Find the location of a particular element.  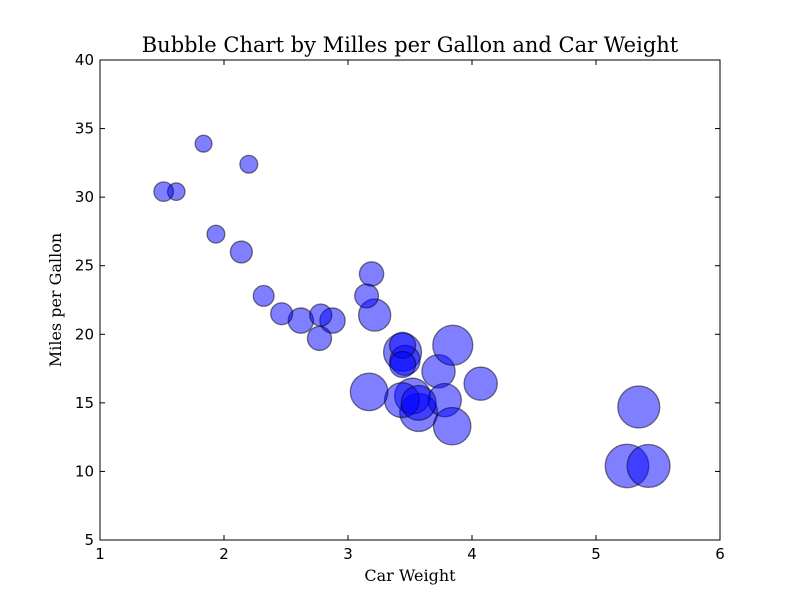

x-tick-label: 4 is located at coordinates (472, 554).